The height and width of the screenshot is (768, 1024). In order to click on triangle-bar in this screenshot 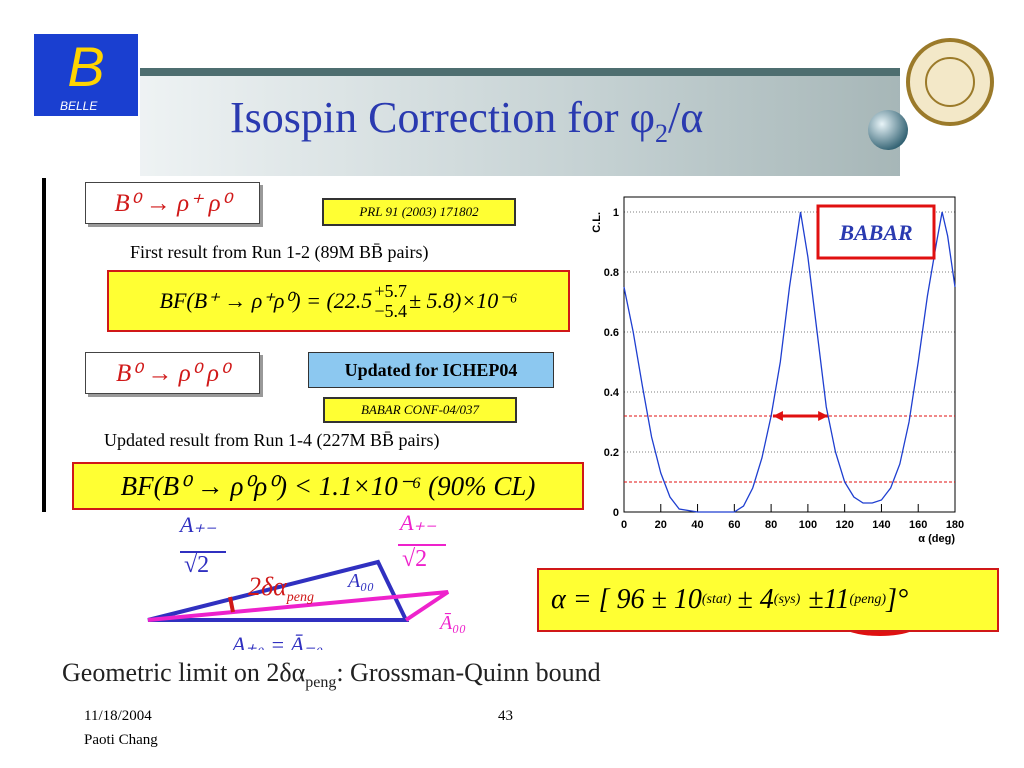, I will do `click(298, 606)`.